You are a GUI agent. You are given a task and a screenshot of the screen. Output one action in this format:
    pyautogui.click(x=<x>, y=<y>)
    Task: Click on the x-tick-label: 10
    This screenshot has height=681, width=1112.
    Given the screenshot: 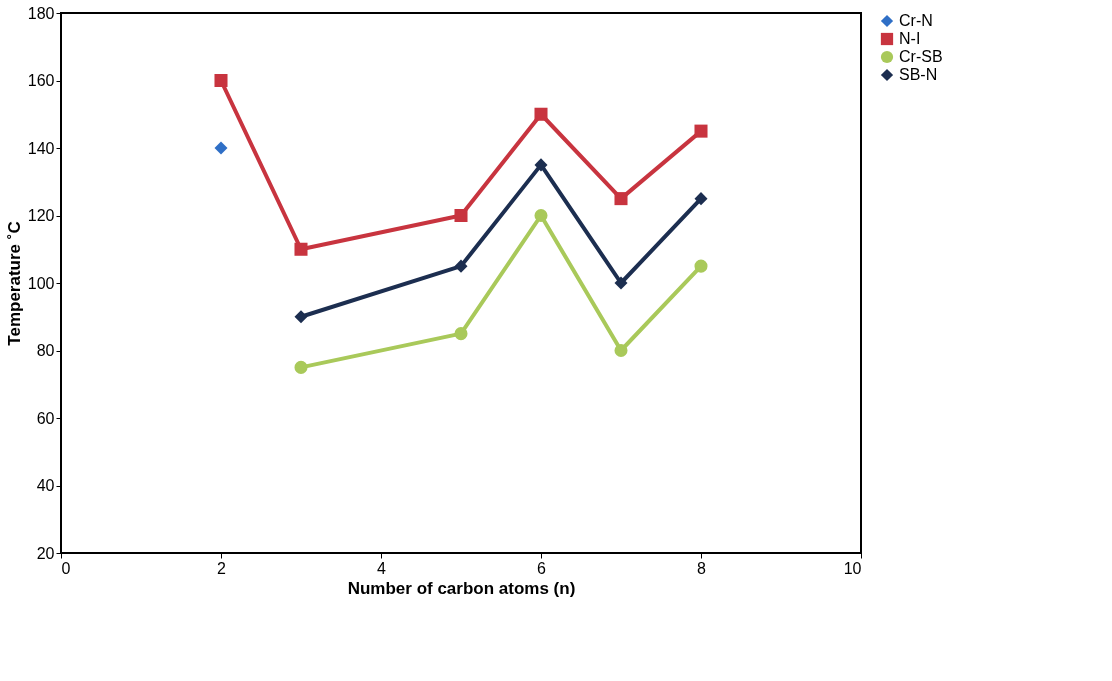 What is the action you would take?
    pyautogui.click(x=852, y=568)
    